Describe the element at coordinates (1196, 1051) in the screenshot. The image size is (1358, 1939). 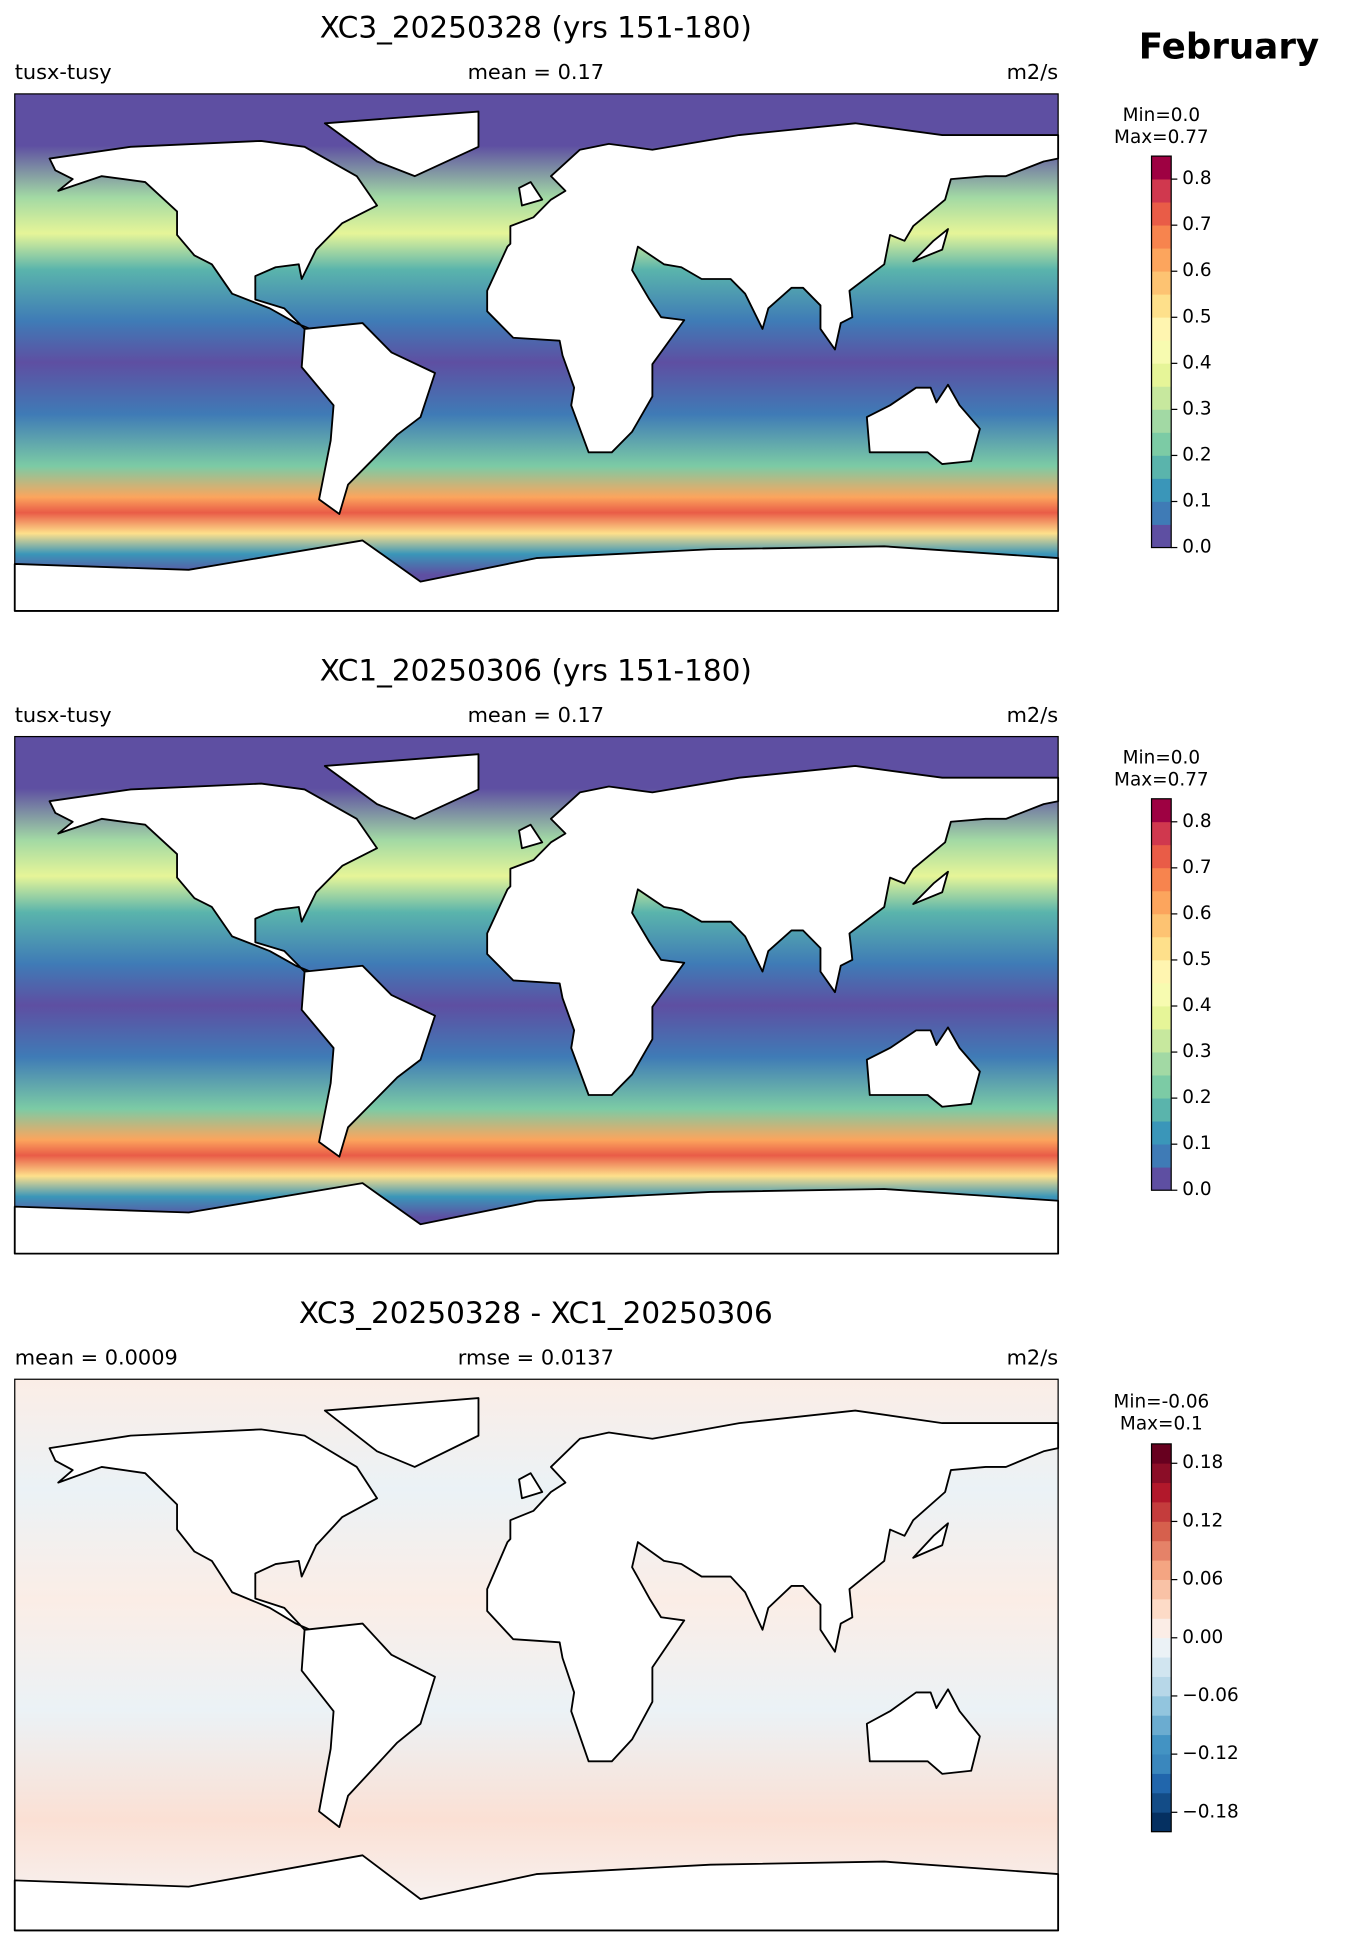
I see `colorbar-tick-label: 0.3` at that location.